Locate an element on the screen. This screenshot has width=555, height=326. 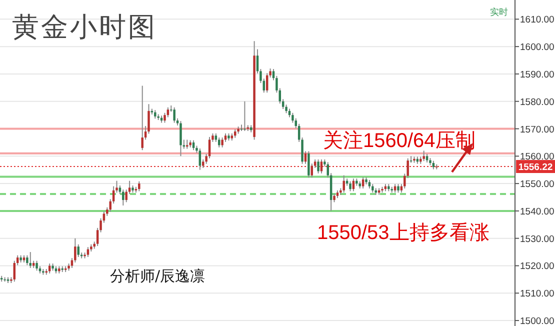
annotation: 1550/53上持多看涨 is located at coordinates (403, 233).